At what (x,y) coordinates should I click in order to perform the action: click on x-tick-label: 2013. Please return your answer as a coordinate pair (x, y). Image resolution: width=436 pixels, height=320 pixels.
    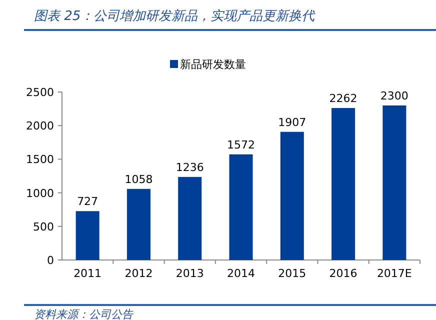
    Looking at the image, I should click on (190, 273).